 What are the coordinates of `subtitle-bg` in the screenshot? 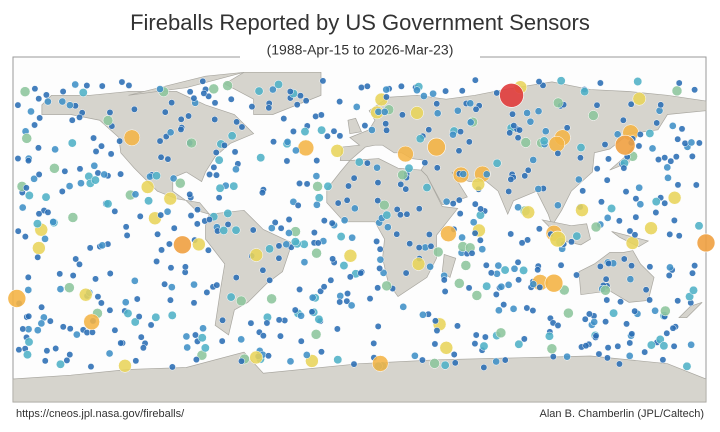 It's located at (360, 51).